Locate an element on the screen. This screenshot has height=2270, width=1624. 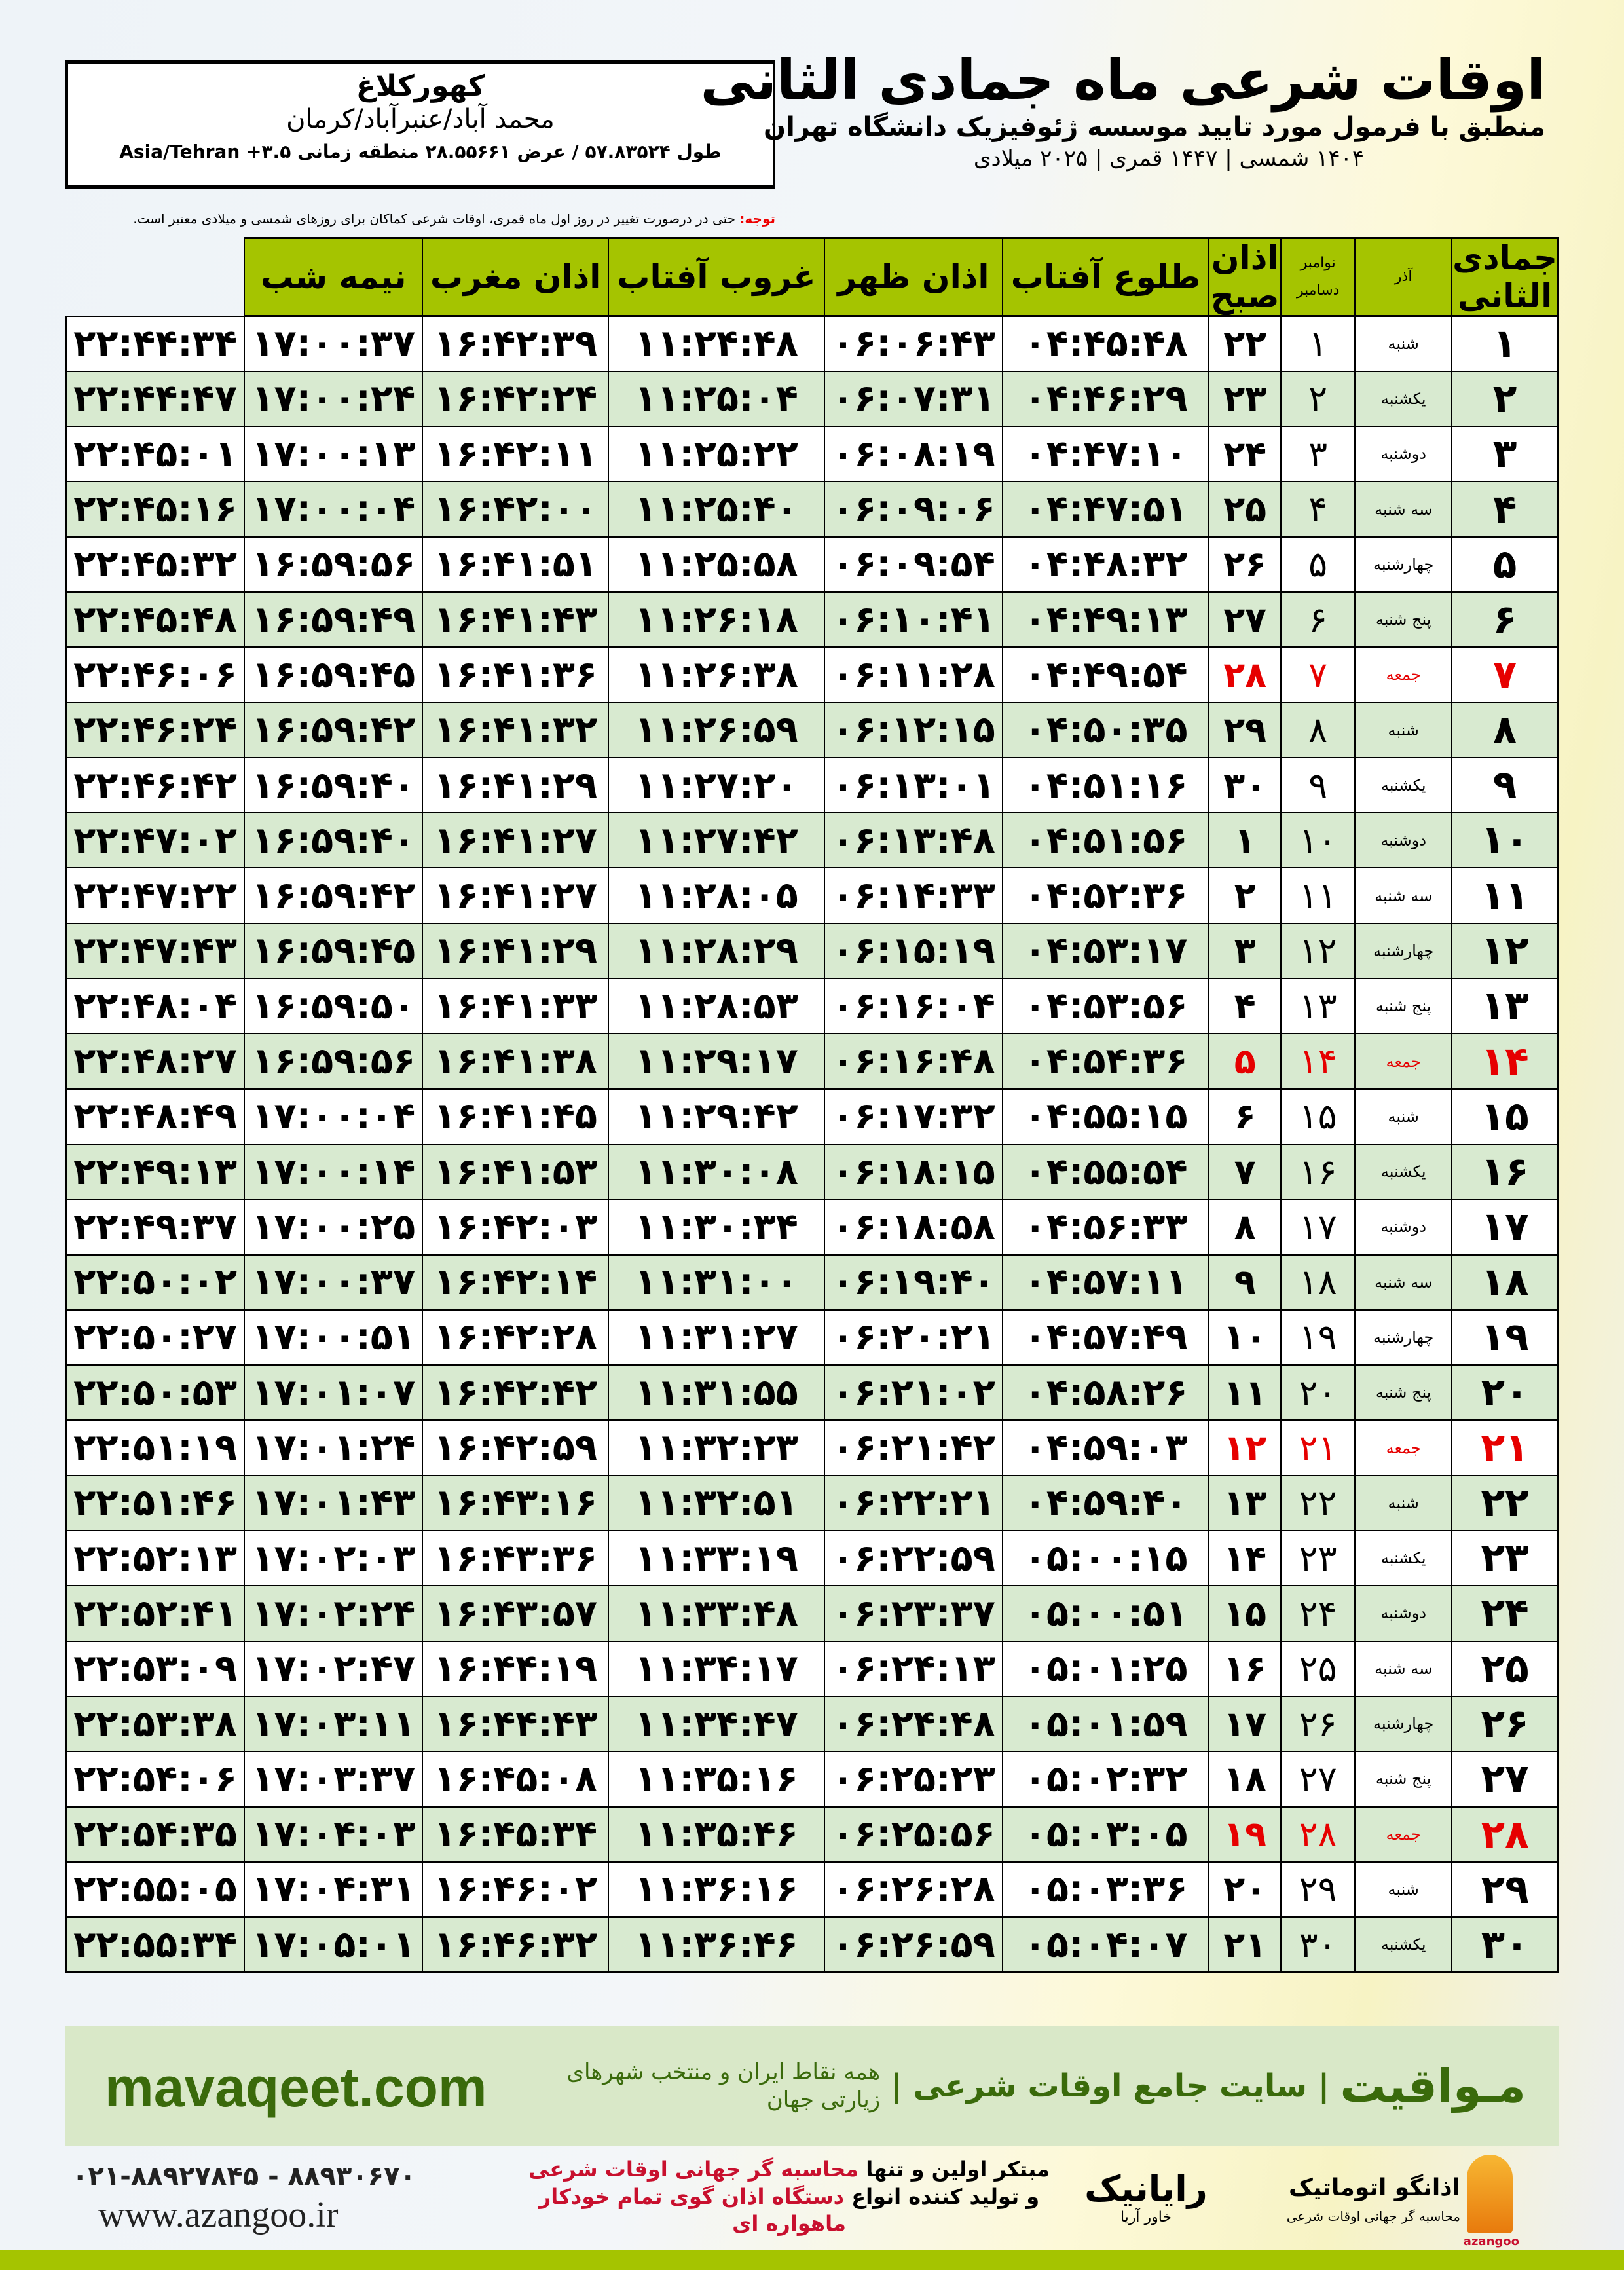
weekday-cell: دوشنبه is located at coordinates (1403, 454).